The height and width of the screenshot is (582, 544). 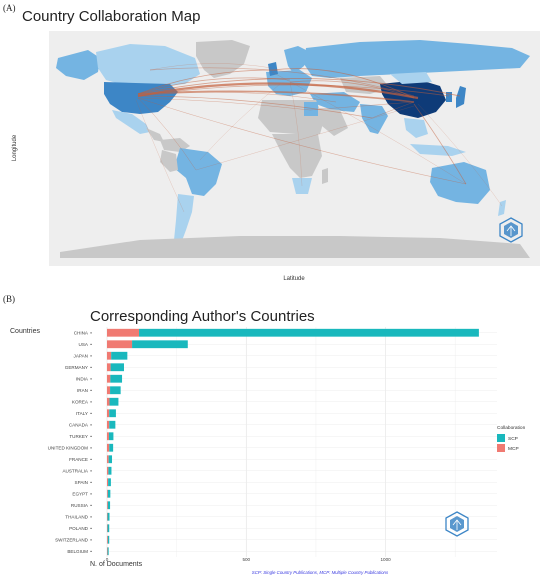 What do you see at coordinates (107, 516) in the screenshot?
I see `bar-mcp-thailand` at bounding box center [107, 516].